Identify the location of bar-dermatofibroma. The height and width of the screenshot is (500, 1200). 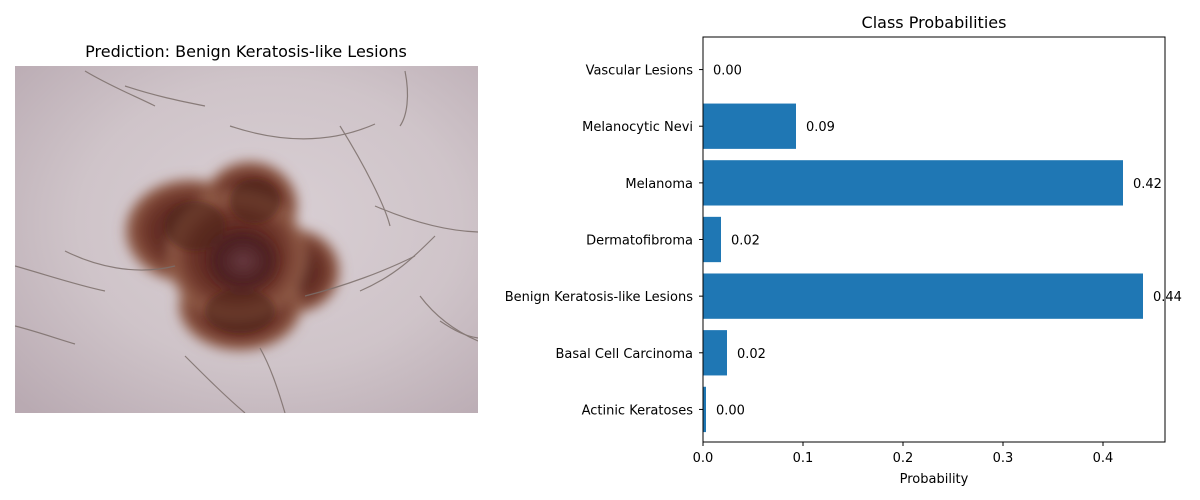
(712, 239).